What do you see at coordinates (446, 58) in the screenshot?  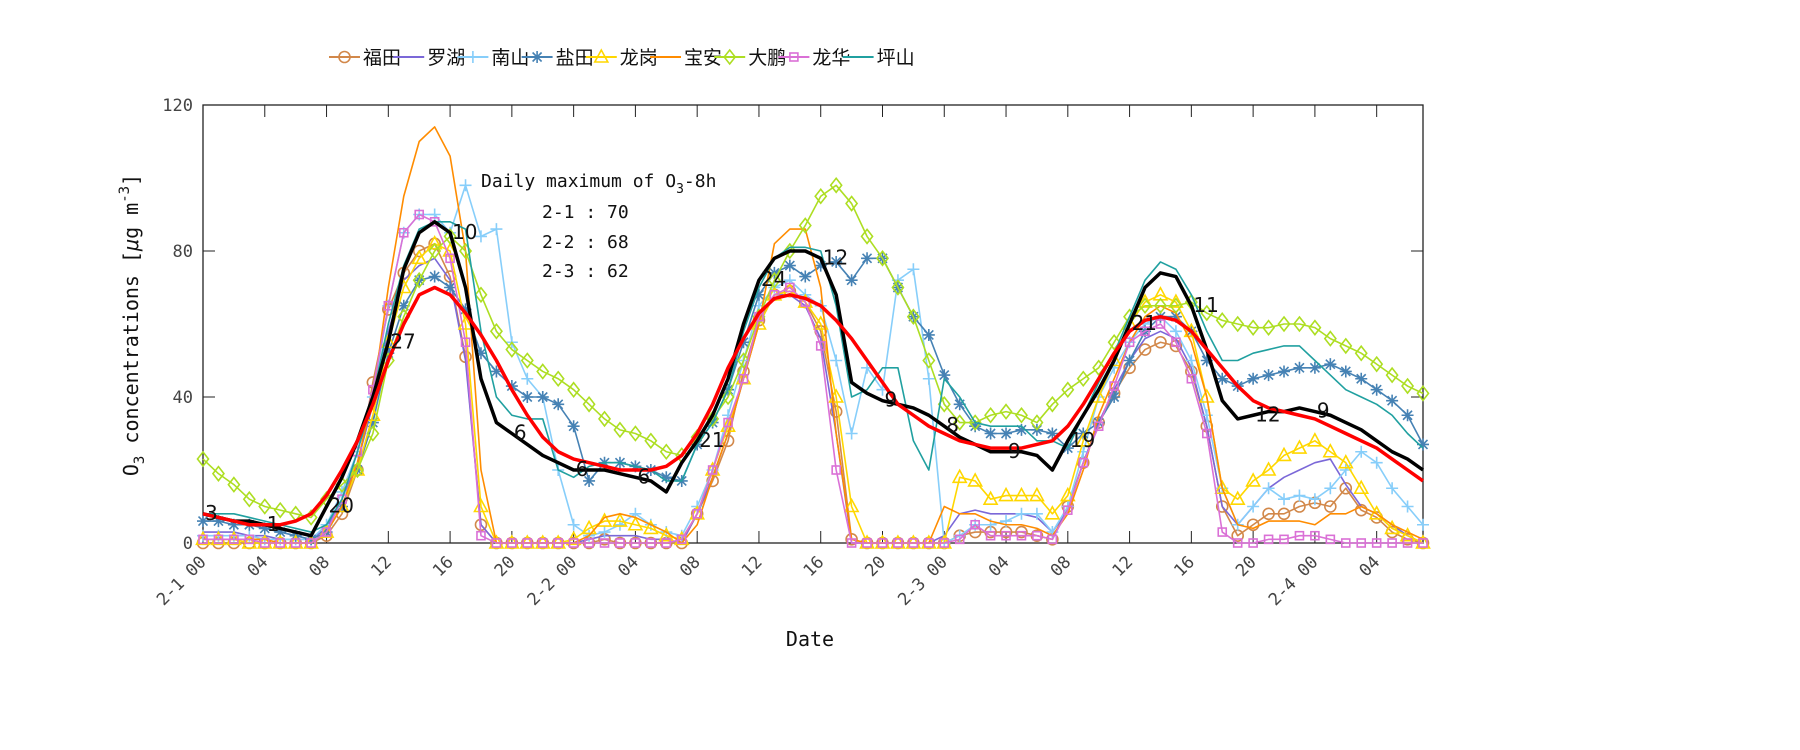 I see `legend-label: 罗湖` at bounding box center [446, 58].